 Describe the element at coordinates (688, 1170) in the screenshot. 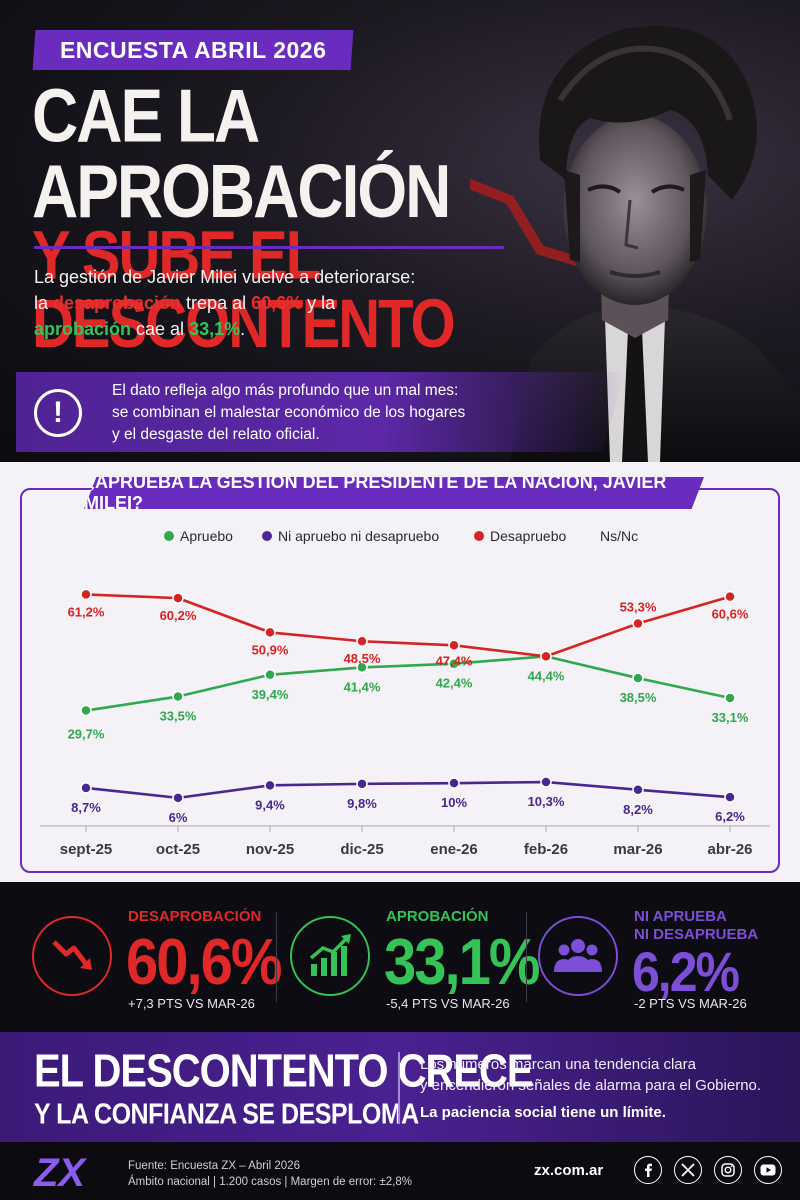

I see `x-icon` at that location.